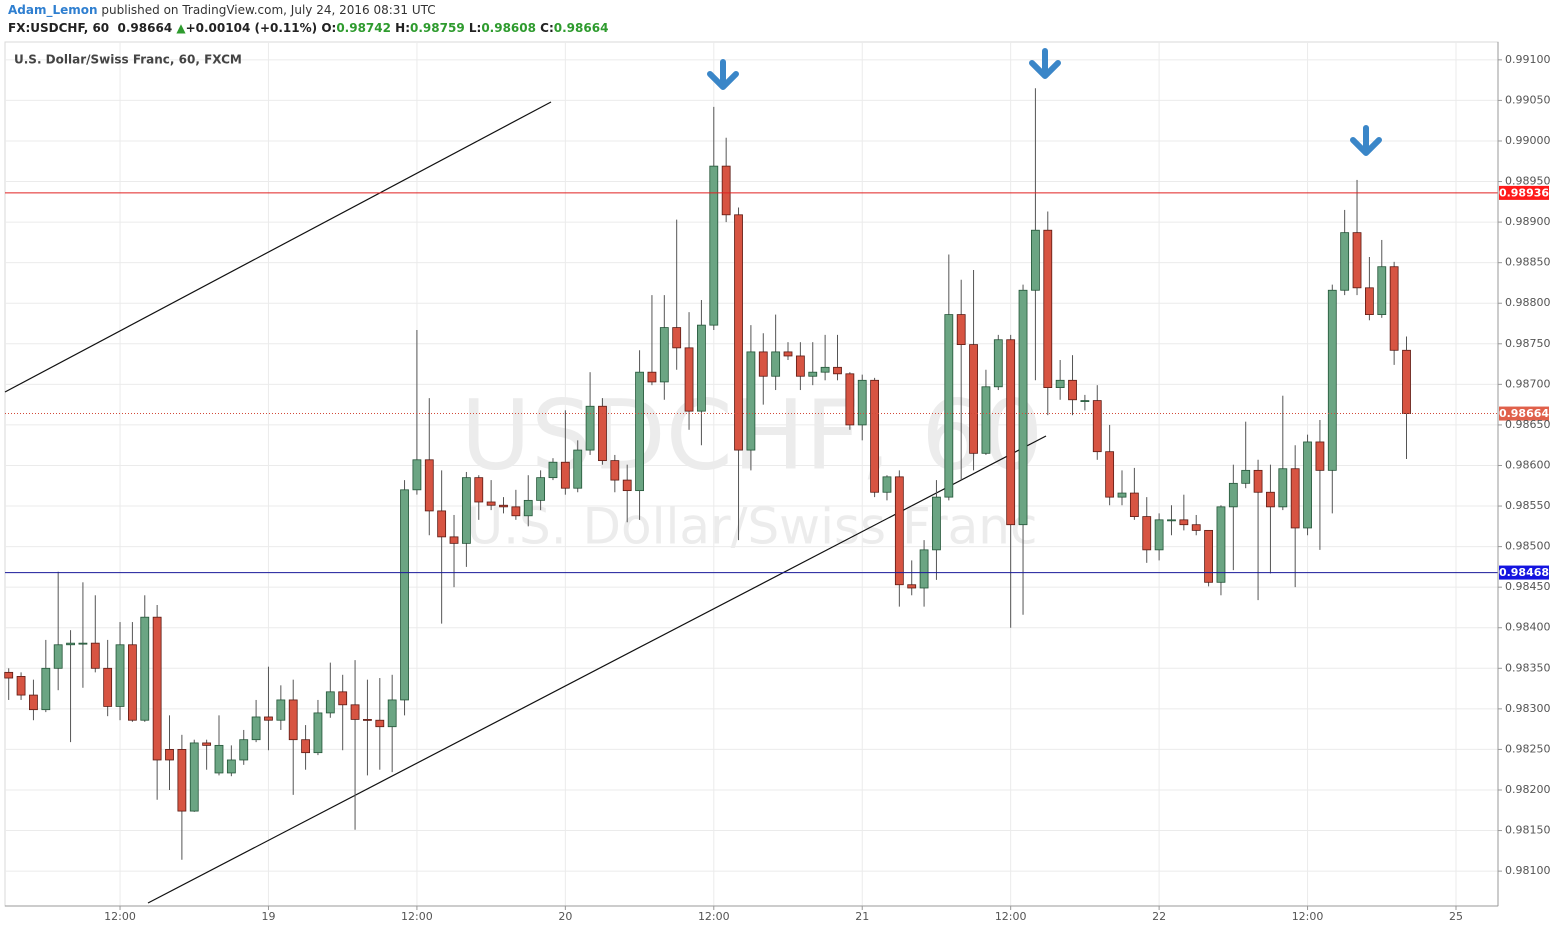 This screenshot has height=931, width=1555. I want to click on chart-title: U.S. Dollar/Swiss Franc, 60, FXCM, so click(128, 60).